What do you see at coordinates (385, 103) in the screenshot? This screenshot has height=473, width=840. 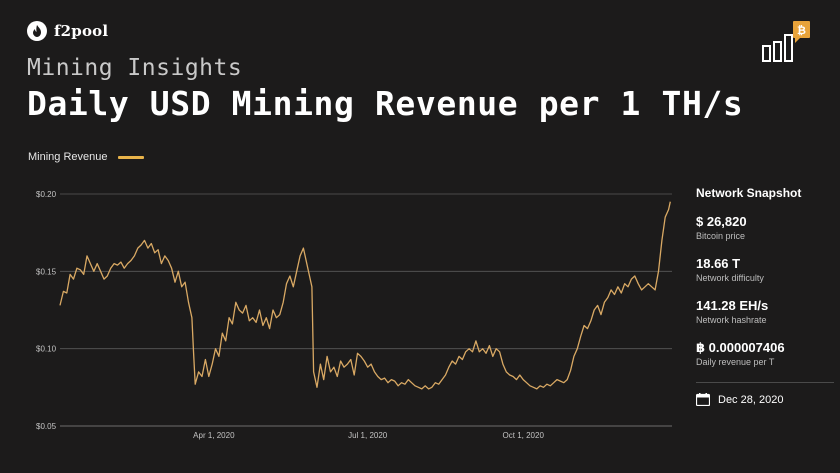 I see `page-title: Daily USD Mining Revenue per 1 TH/s` at bounding box center [385, 103].